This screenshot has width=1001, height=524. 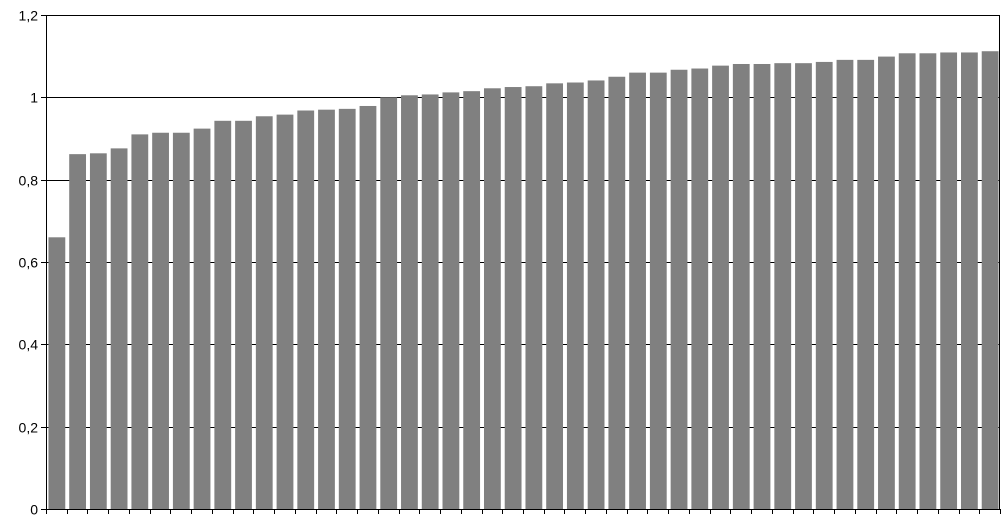 I want to click on y-tick-label: 1,2, so click(x=29, y=16).